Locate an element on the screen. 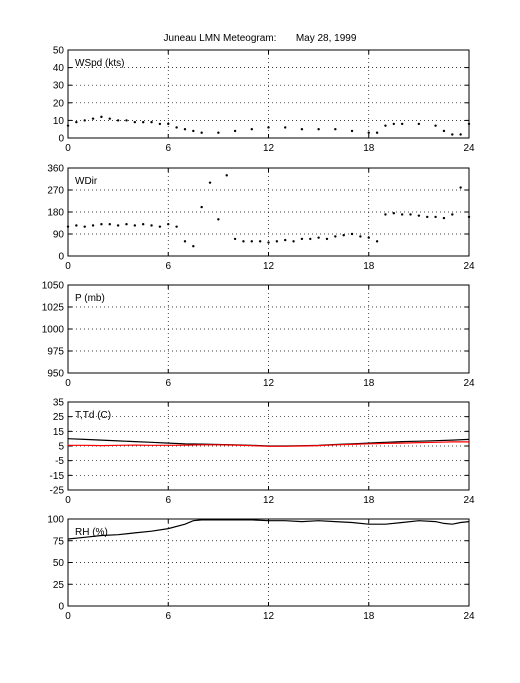  wdir-xtick-label: 12 is located at coordinates (269, 266).